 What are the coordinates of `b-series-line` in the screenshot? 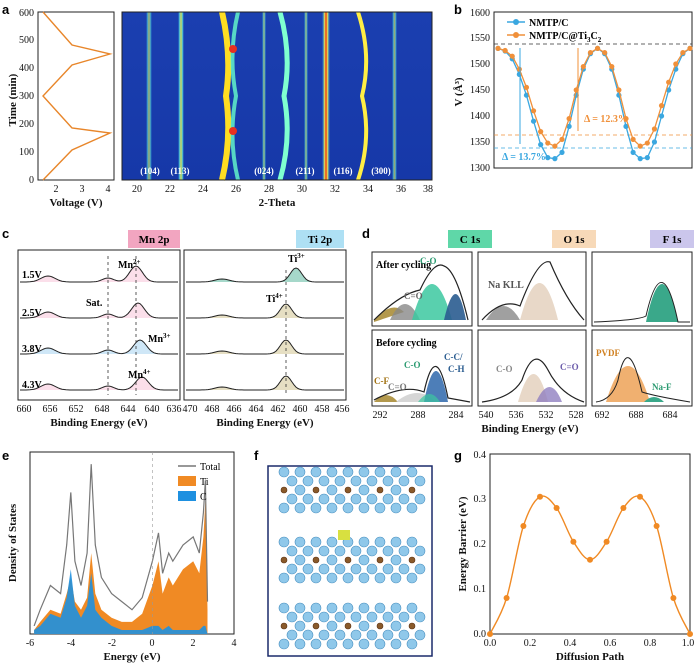 It's located at (594, 97).